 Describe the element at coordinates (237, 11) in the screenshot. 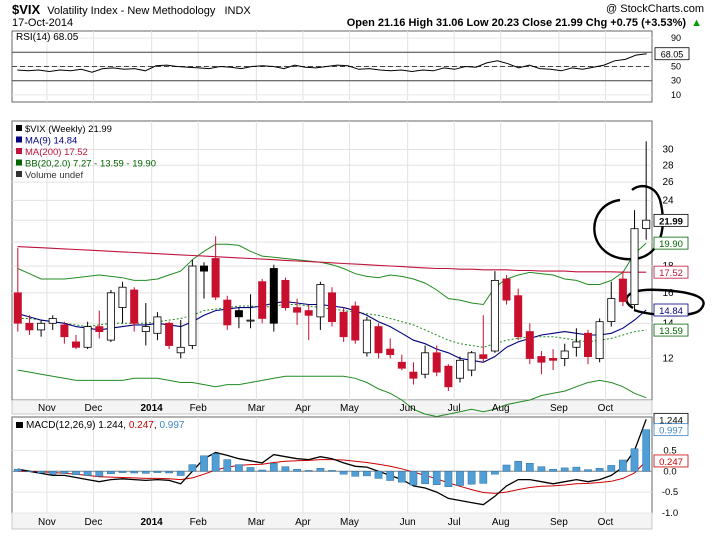

I see `exchange-code: INDX` at that location.